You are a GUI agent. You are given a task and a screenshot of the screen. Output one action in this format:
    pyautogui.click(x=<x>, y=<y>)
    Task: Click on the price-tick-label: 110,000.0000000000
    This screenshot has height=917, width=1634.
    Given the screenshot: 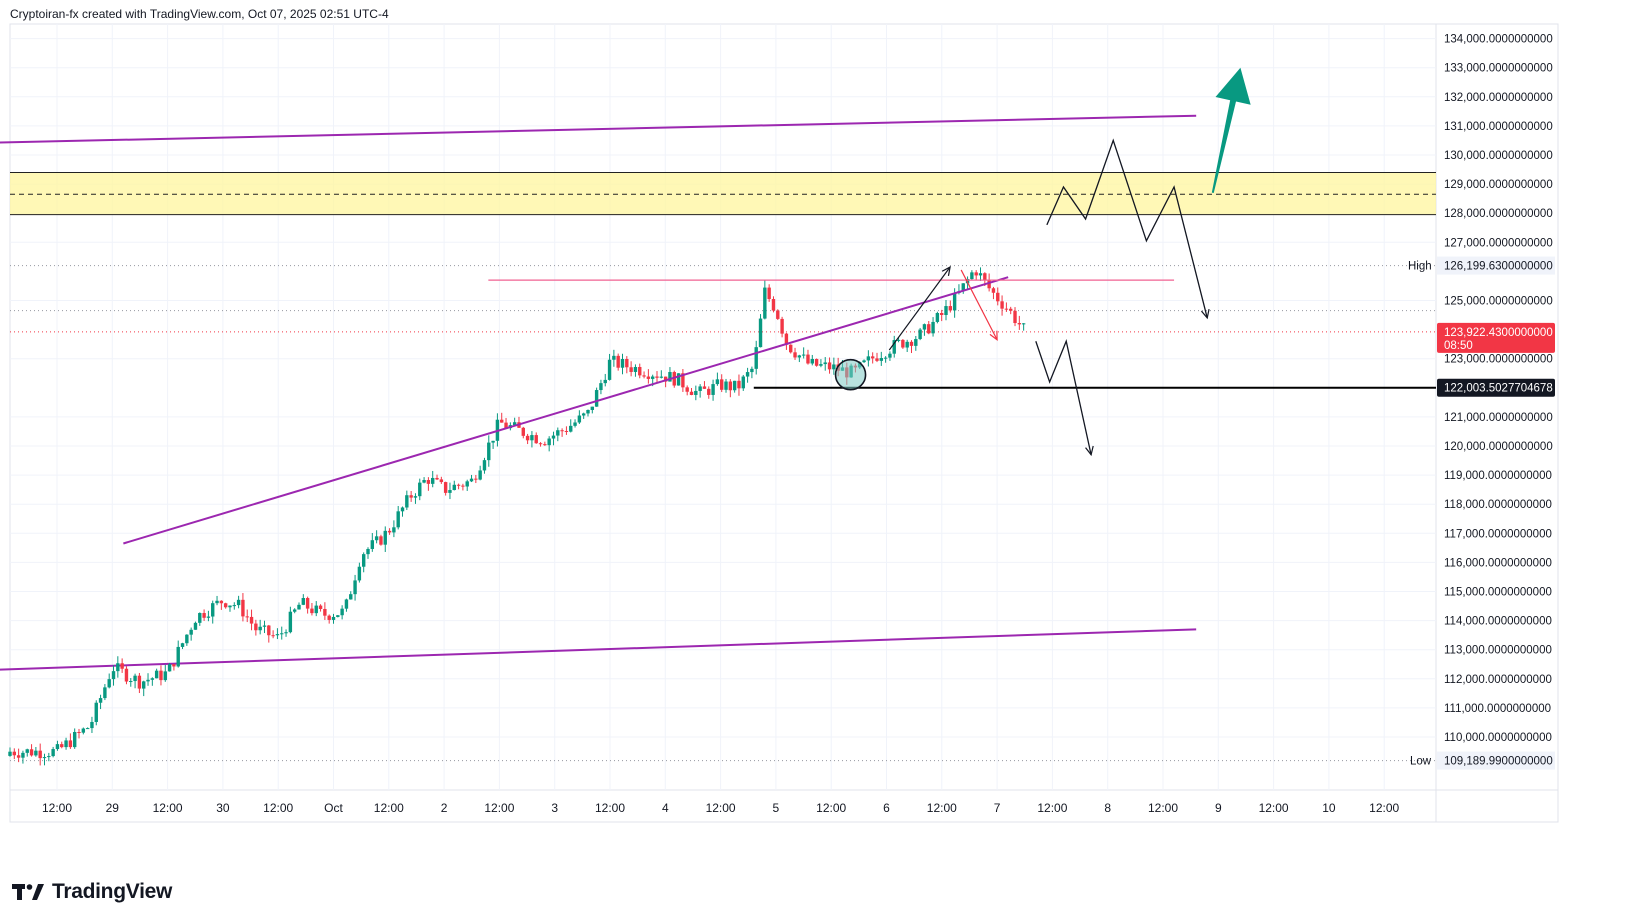 What is the action you would take?
    pyautogui.click(x=1498, y=738)
    